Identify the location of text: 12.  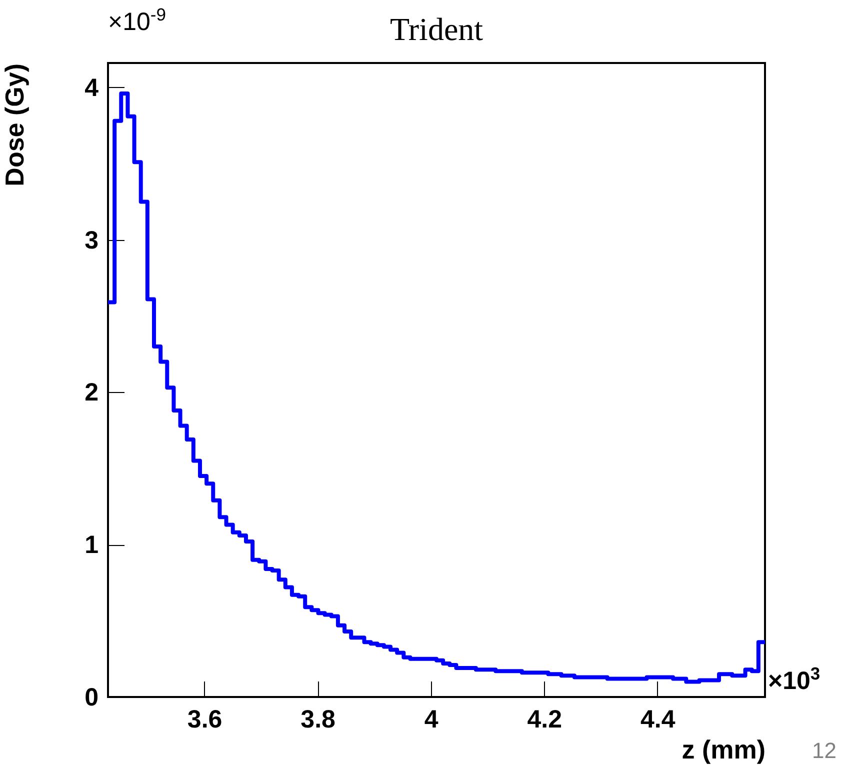
(824, 751).